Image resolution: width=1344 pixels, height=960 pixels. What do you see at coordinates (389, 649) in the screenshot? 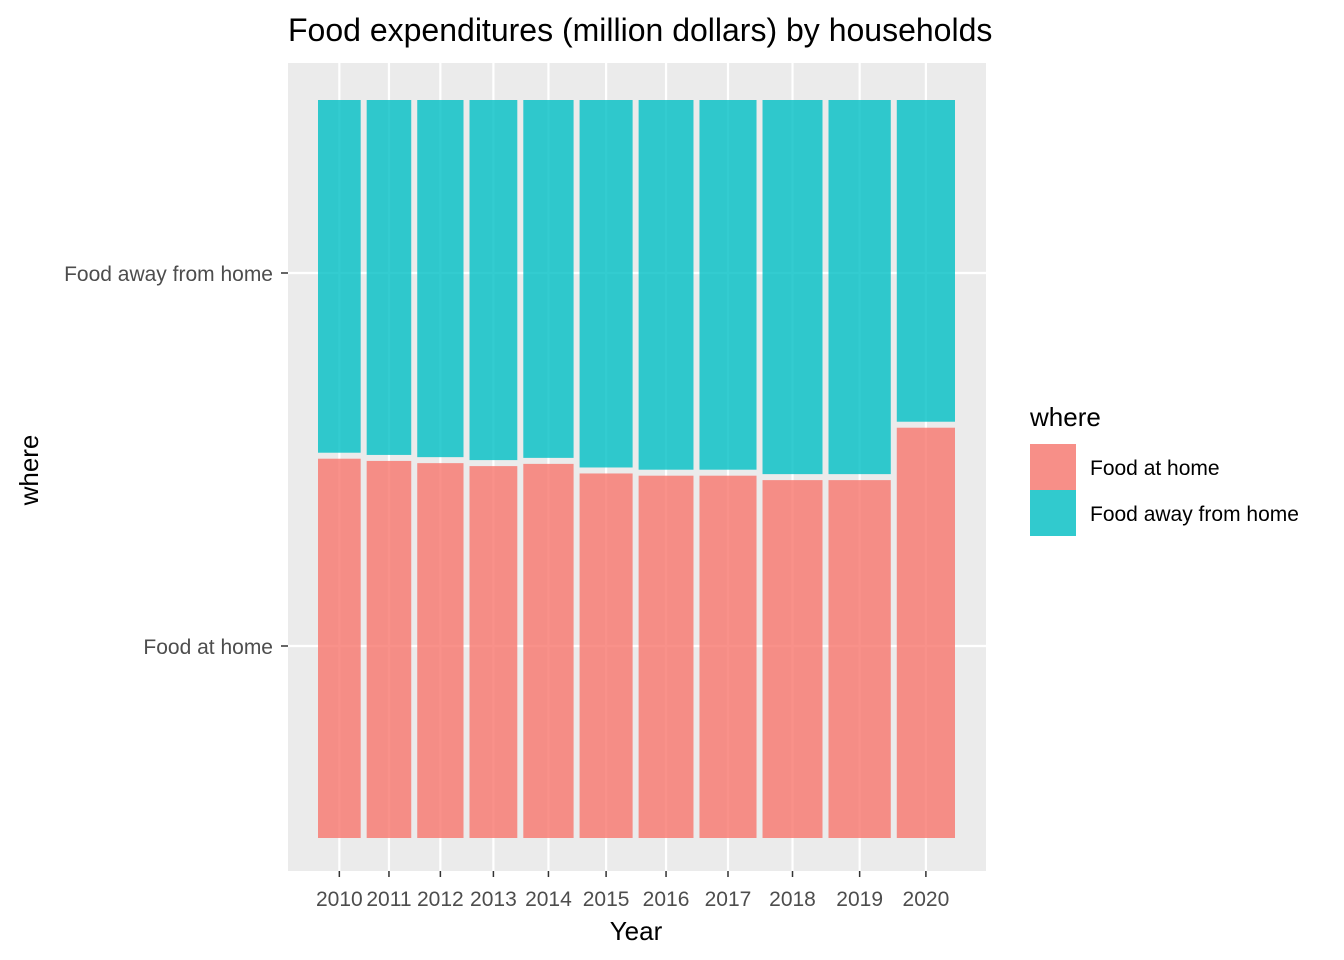
I see `bar-food-at-home-2011` at bounding box center [389, 649].